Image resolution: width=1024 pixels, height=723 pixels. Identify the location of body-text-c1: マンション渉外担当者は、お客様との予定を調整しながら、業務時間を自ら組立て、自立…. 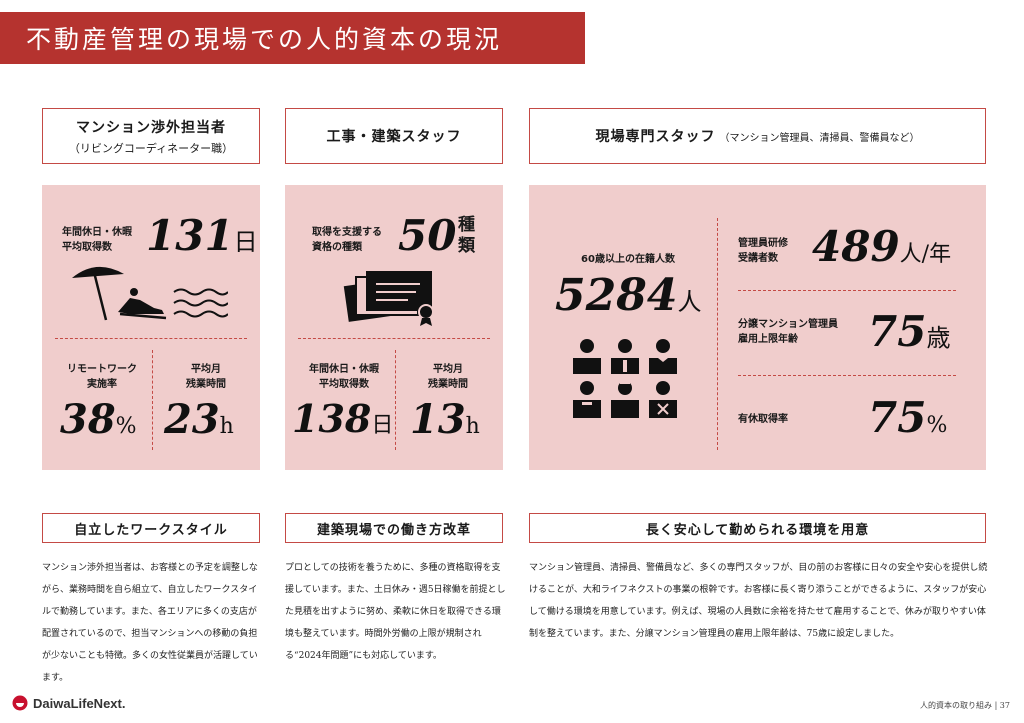
(150, 623).